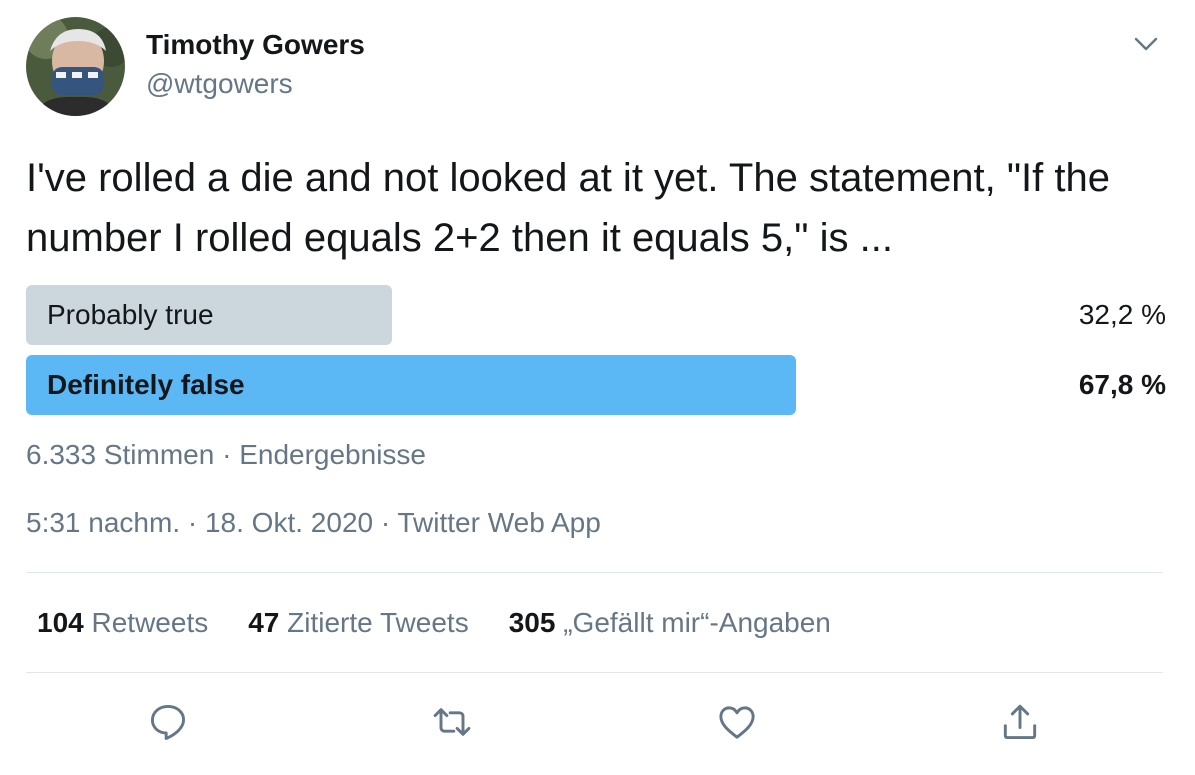 Image resolution: width=1195 pixels, height=775 pixels. Describe the element at coordinates (150, 622) in the screenshot. I see `retweets-label: Retweets` at that location.